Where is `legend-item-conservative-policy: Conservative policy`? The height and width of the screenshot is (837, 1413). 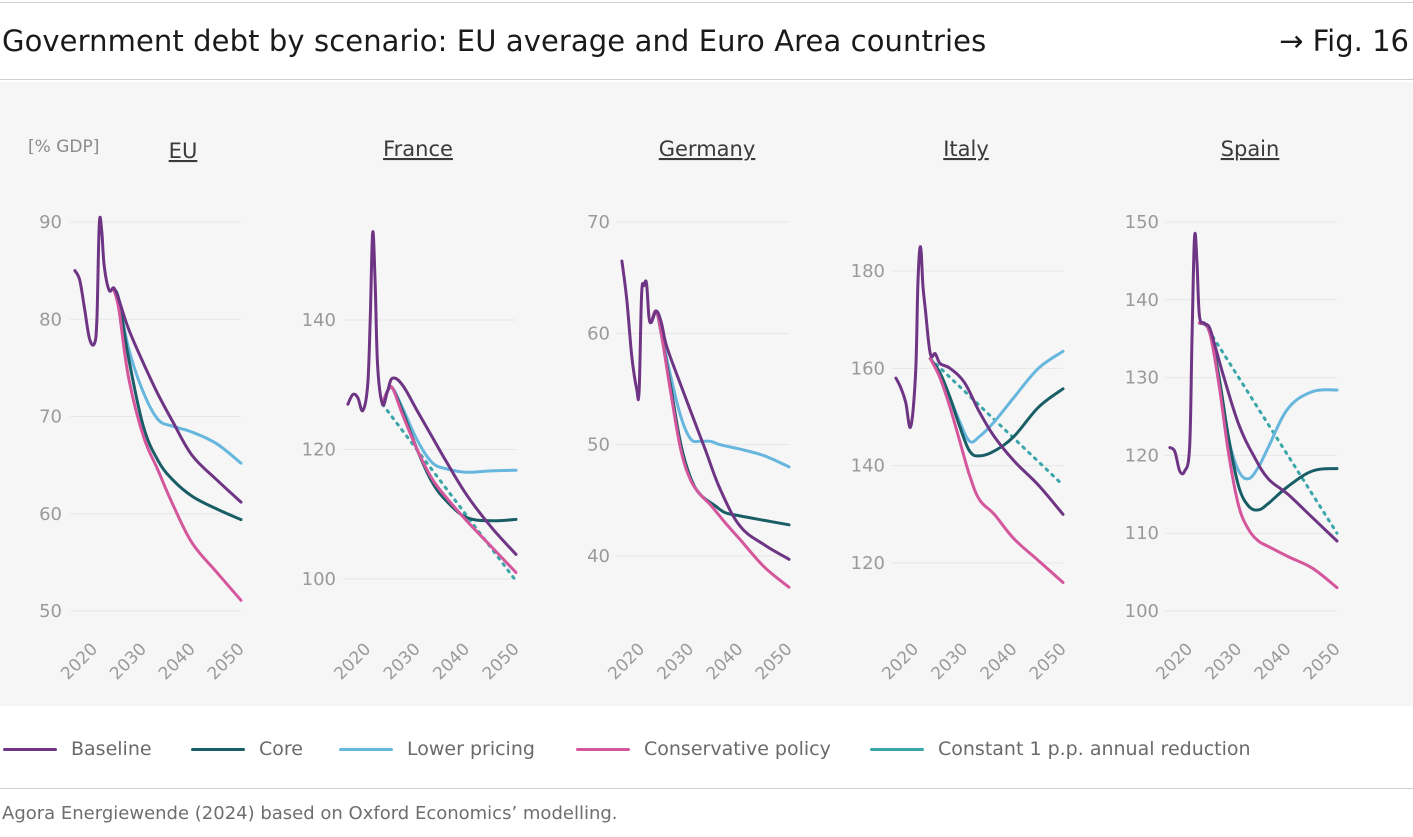
legend-item-conservative-policy: Conservative policy is located at coordinates (703, 749).